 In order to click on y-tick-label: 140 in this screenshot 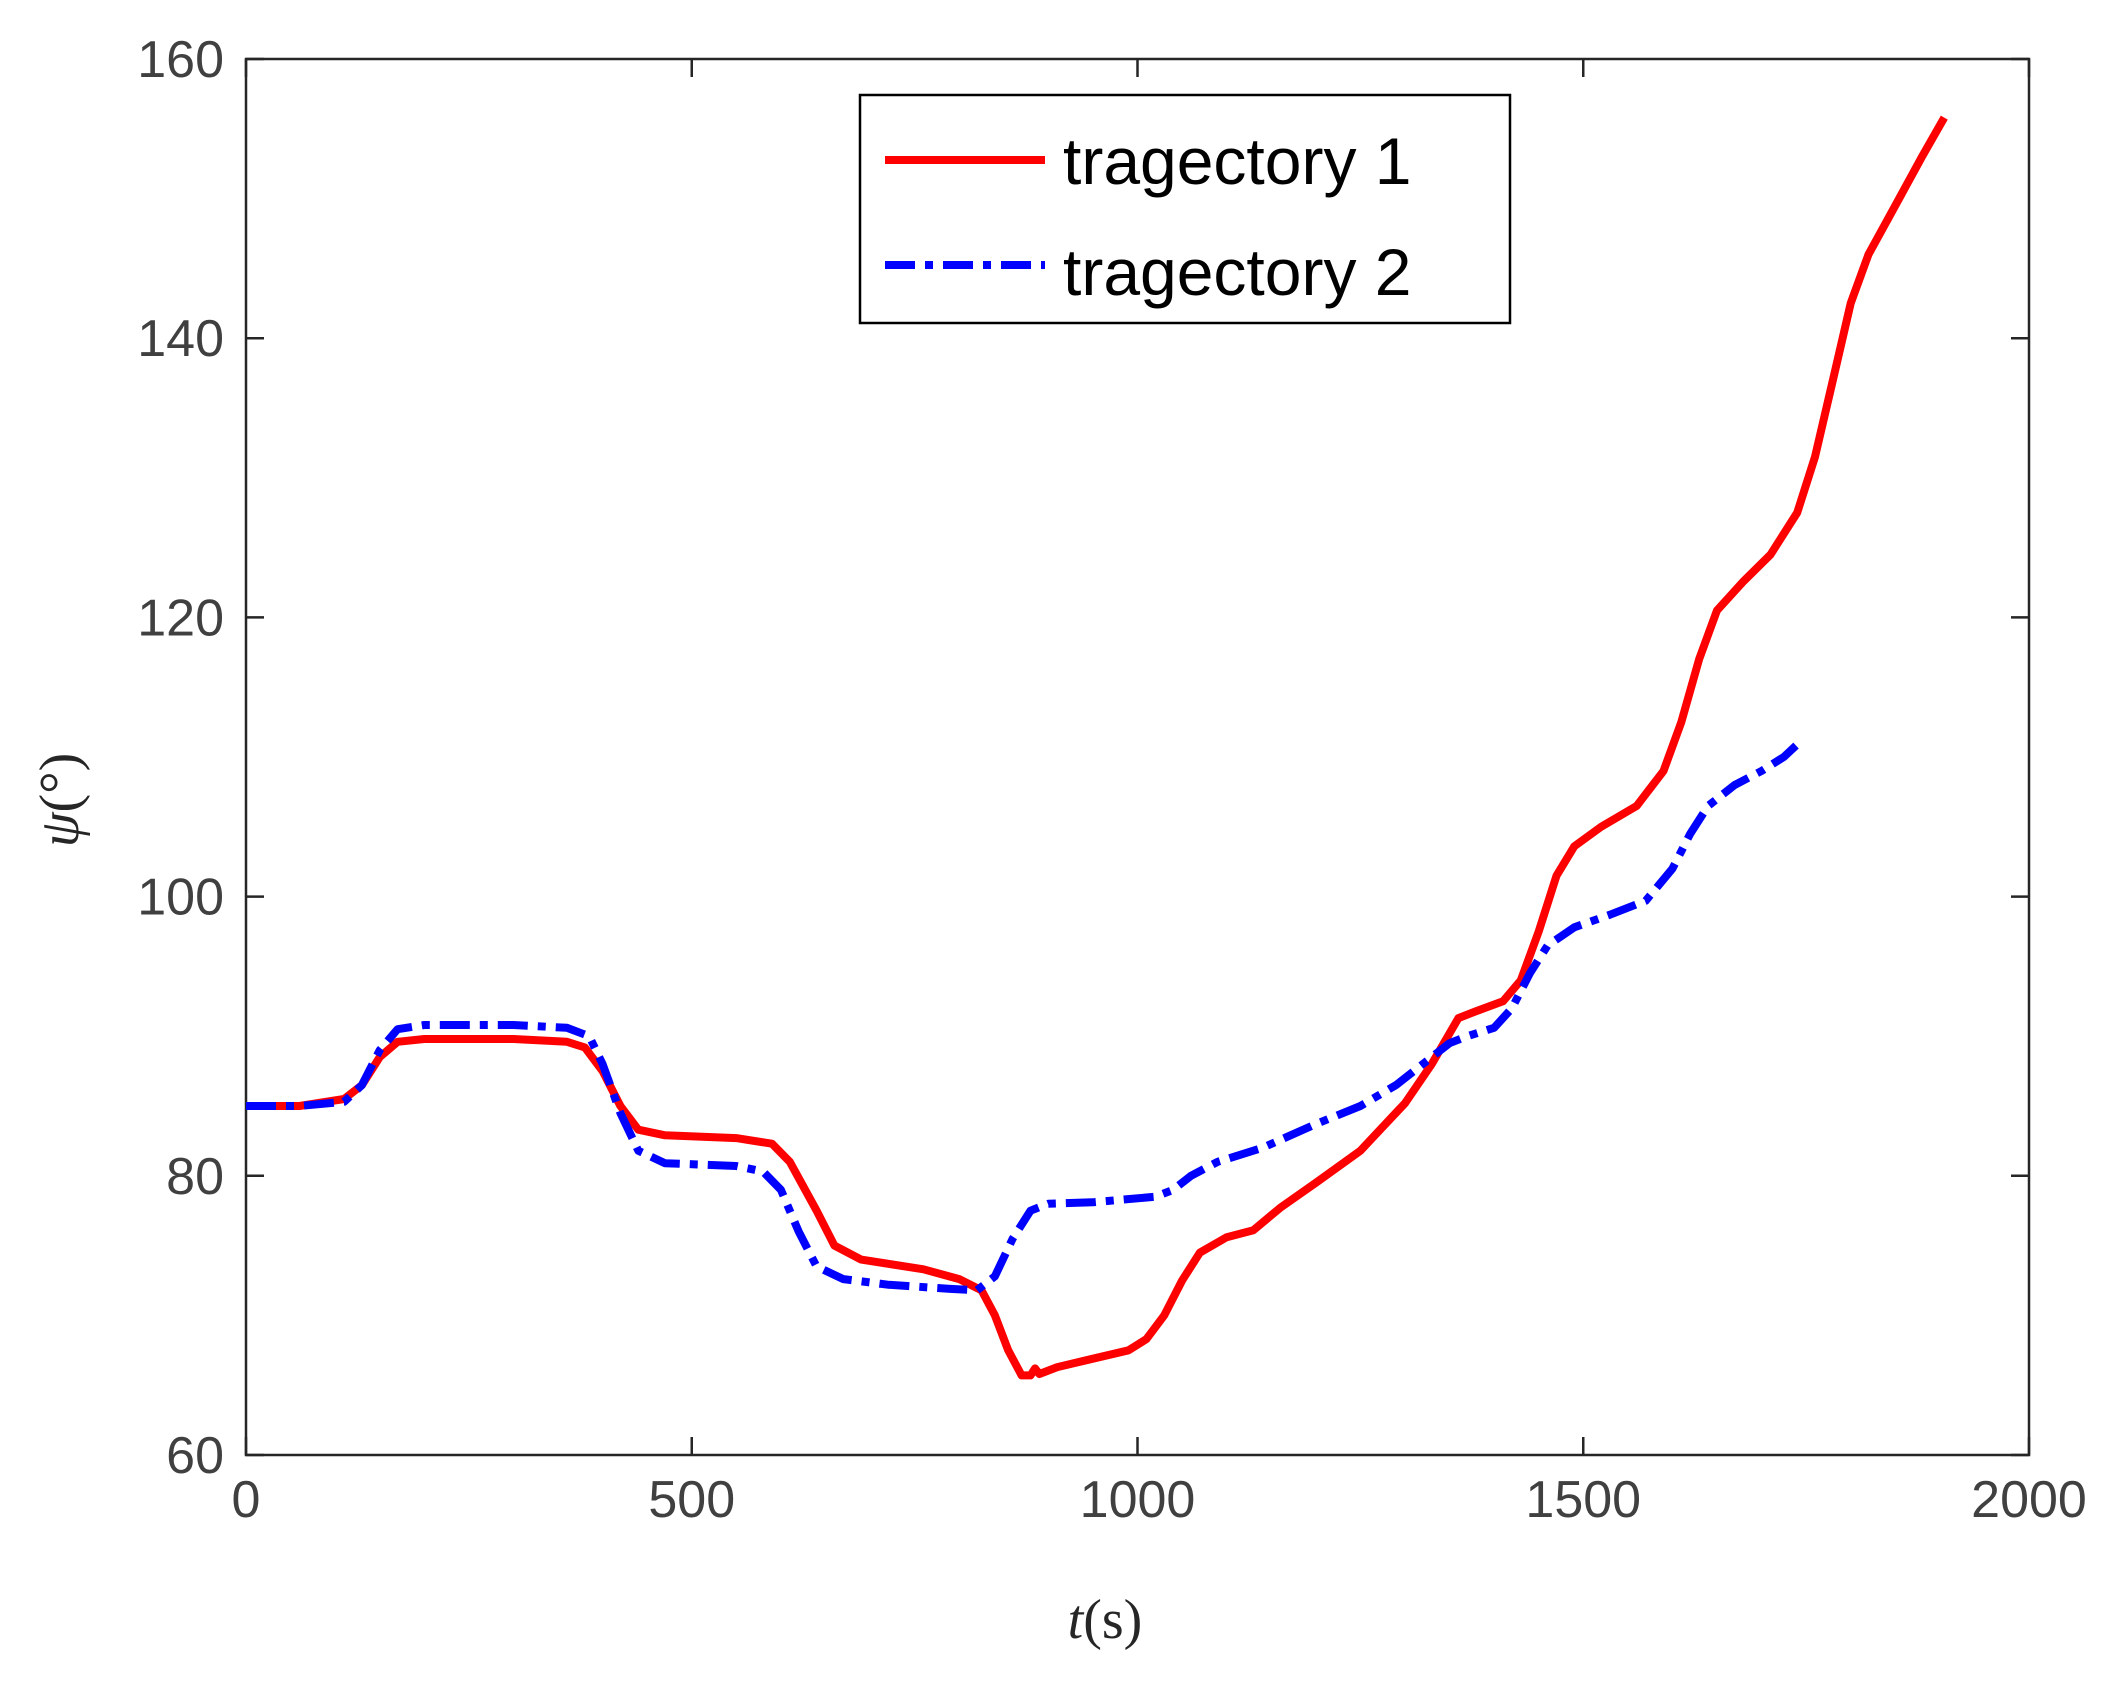, I will do `click(180, 339)`.